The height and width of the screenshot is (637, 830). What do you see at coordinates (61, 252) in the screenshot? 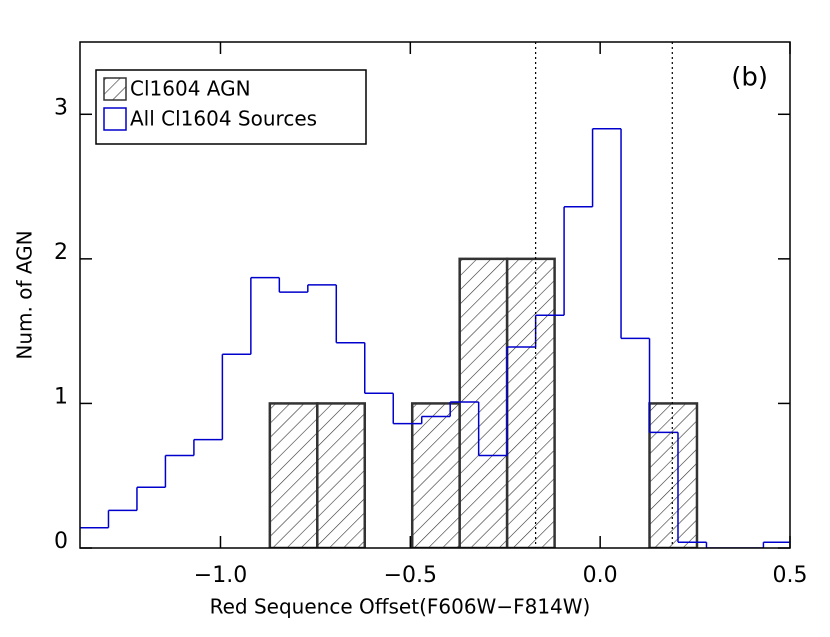
I see `y-tick-label: 2` at bounding box center [61, 252].